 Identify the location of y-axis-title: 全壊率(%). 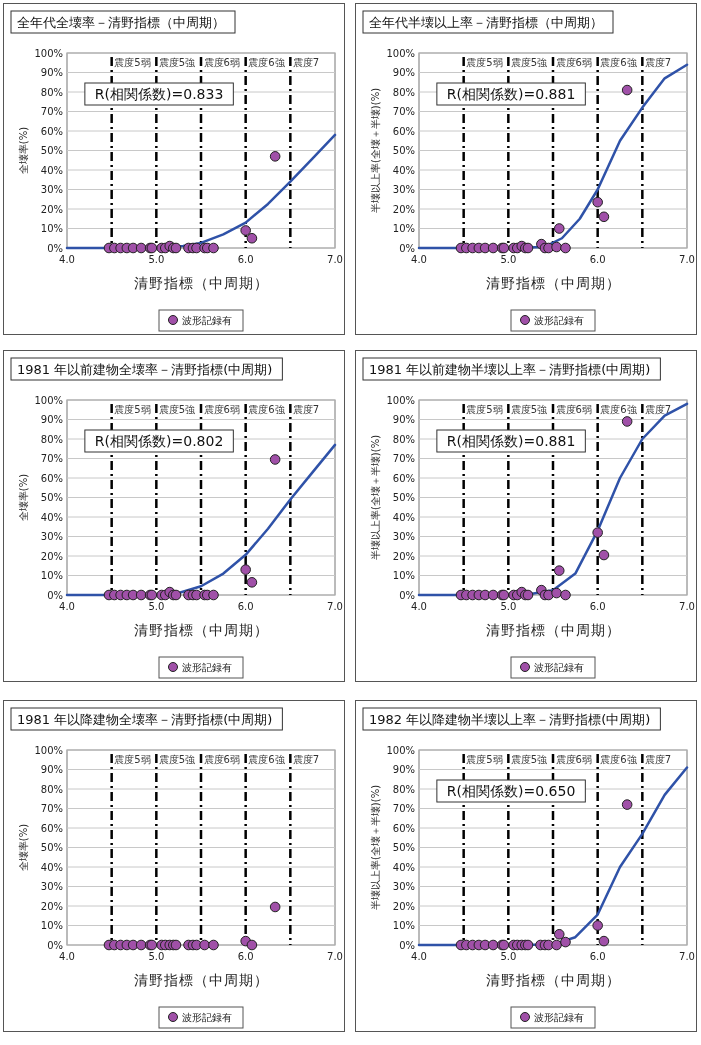
(23, 150).